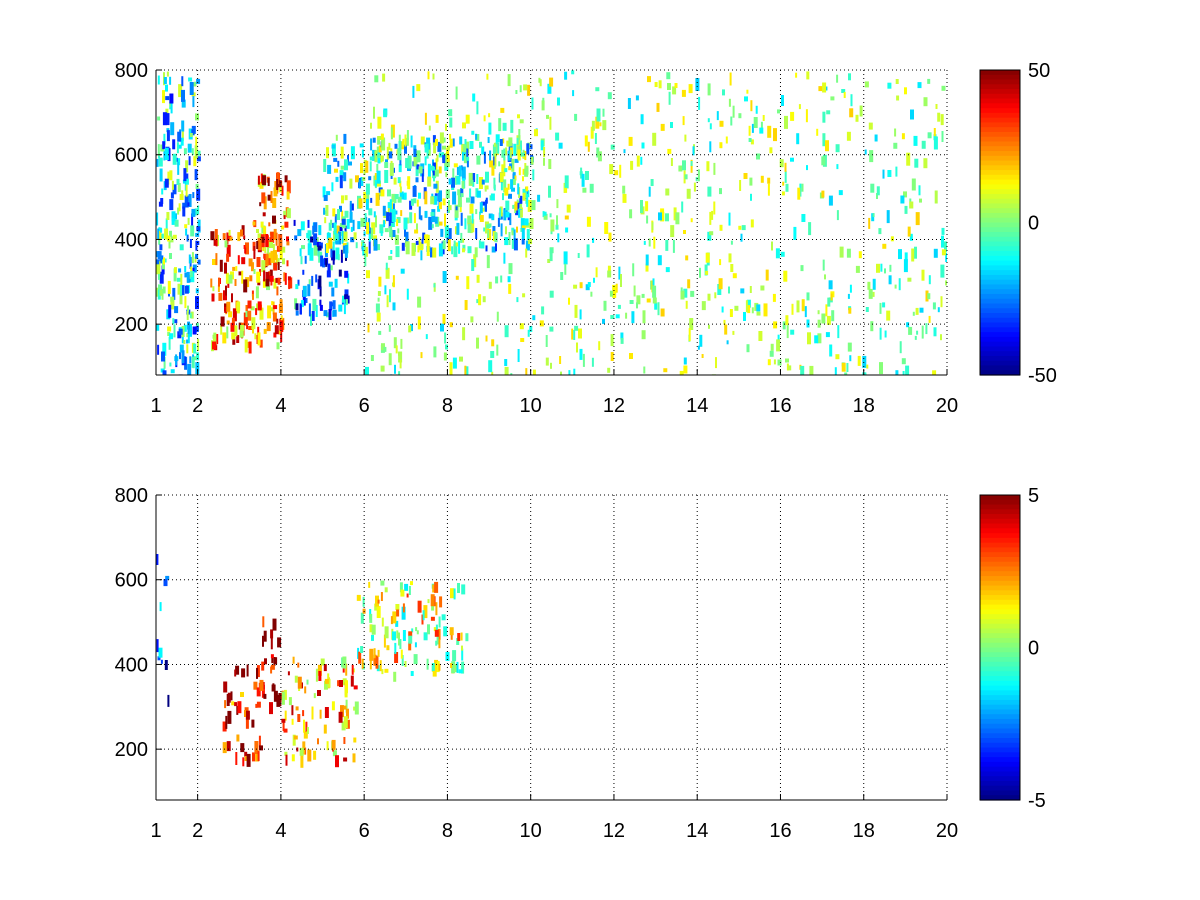 The image size is (1200, 900). I want to click on x-tick-label: 2, so click(197, 406).